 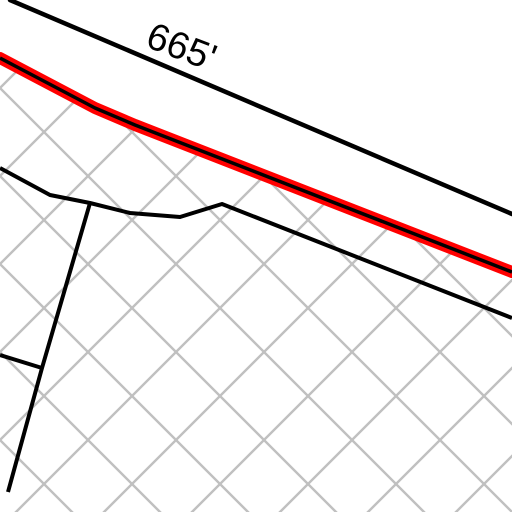 What do you see at coordinates (21, 361) in the screenshot?
I see `parcel-line-short` at bounding box center [21, 361].